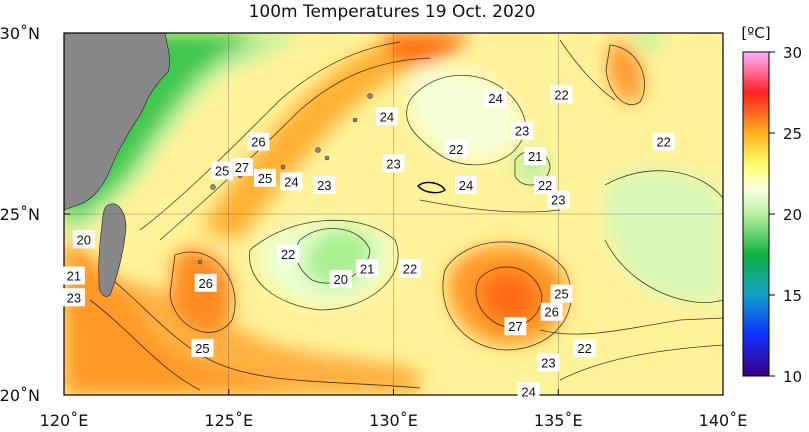 This screenshot has height=432, width=809. Describe the element at coordinates (228, 420) in the screenshot. I see `lon-tick-label: 125˚E` at that location.